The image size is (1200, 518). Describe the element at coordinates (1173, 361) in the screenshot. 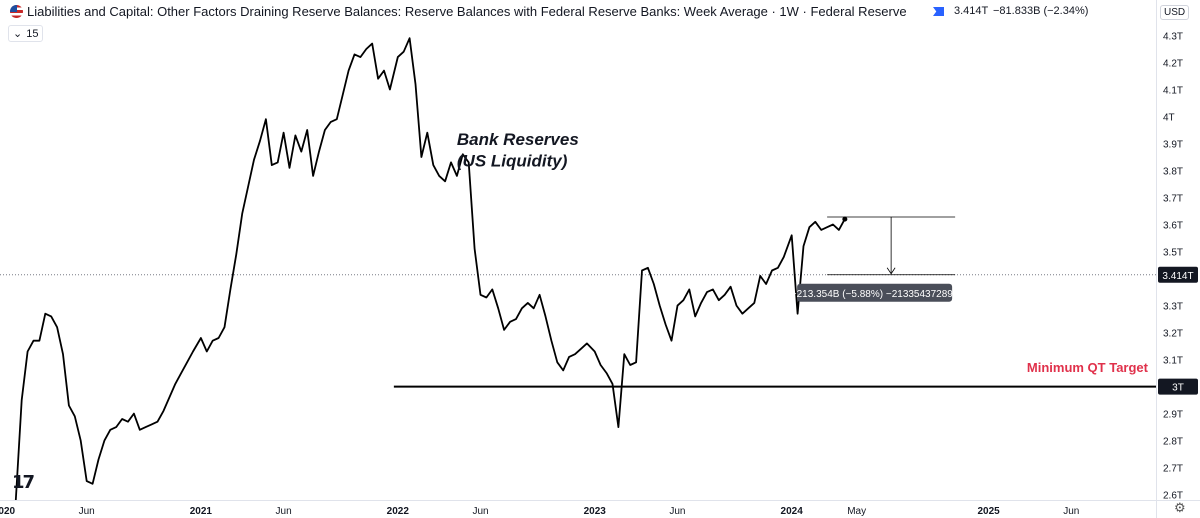

I see `y-tick-label: 3.1T` at that location.